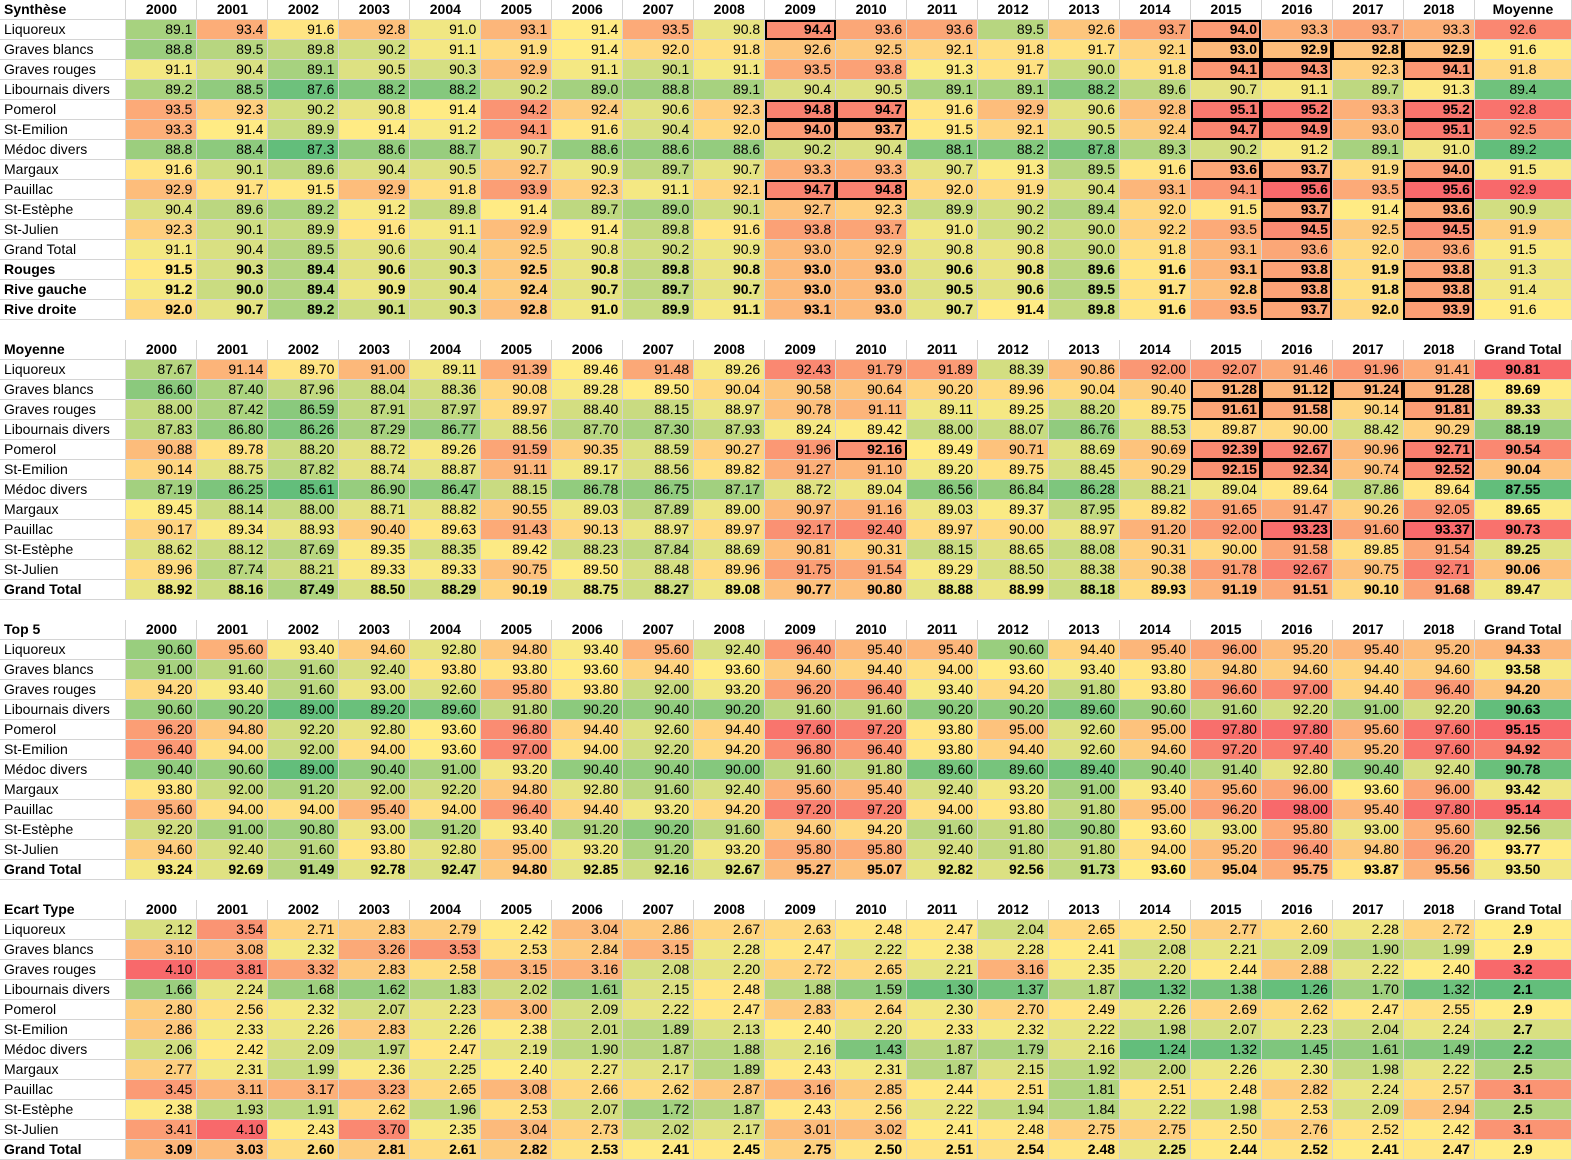 This screenshot has width=1572, height=1160. I want to click on value-cell: 91.89, so click(942, 369).